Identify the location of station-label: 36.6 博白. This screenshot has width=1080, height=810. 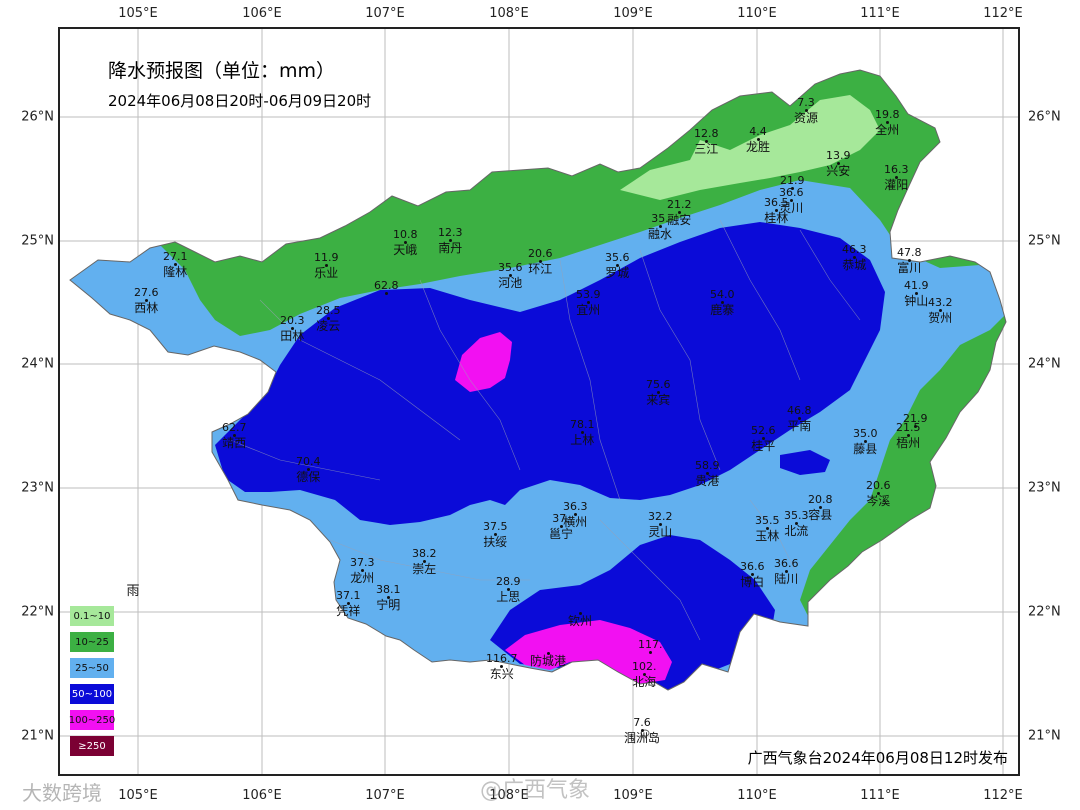
(752, 574).